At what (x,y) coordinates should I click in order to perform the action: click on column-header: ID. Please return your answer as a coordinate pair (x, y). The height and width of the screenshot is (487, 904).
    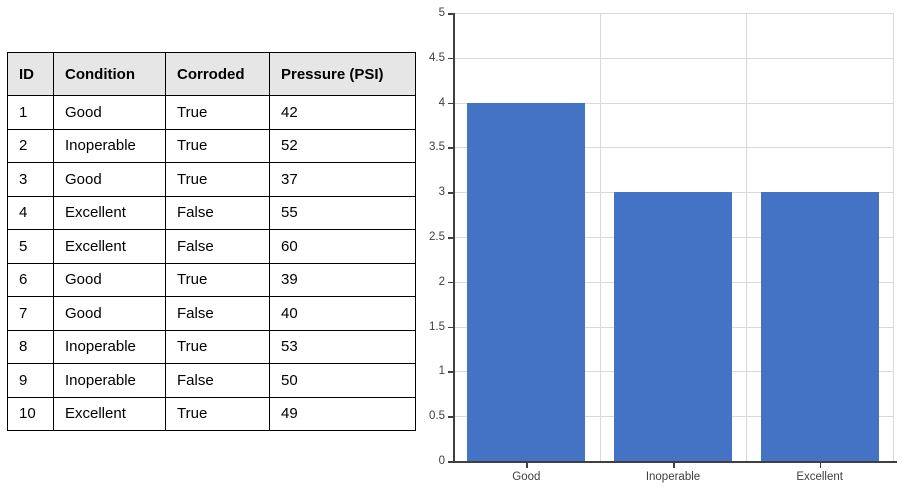
    Looking at the image, I should click on (30, 74).